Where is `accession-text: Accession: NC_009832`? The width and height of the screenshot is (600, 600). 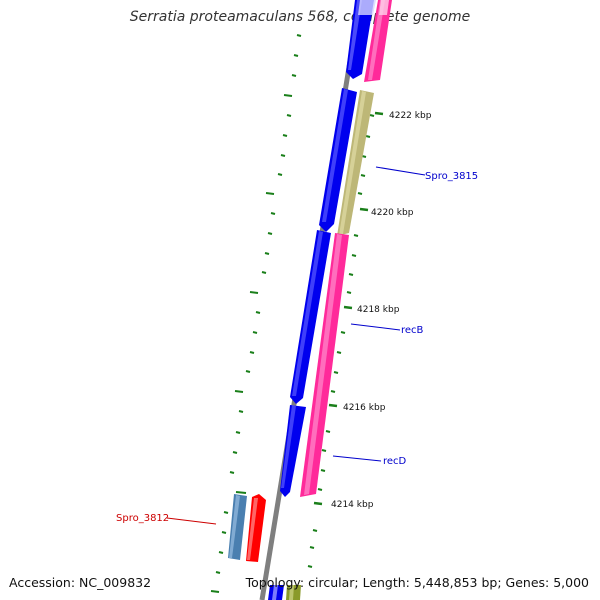 accession-text: Accession: NC_009832 is located at coordinates (80, 582).